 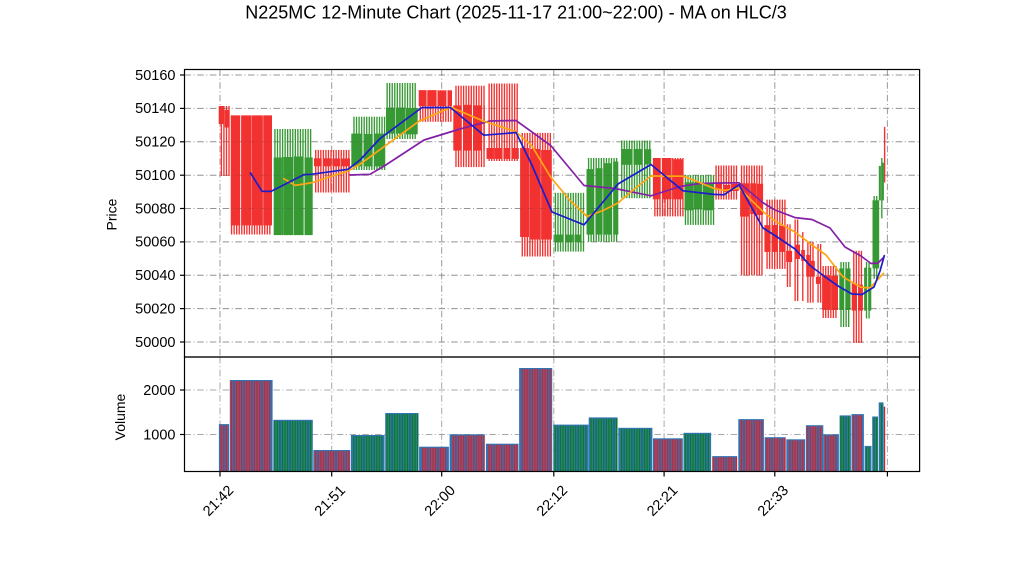 I want to click on svg-text: 50140, so click(x=155, y=109).